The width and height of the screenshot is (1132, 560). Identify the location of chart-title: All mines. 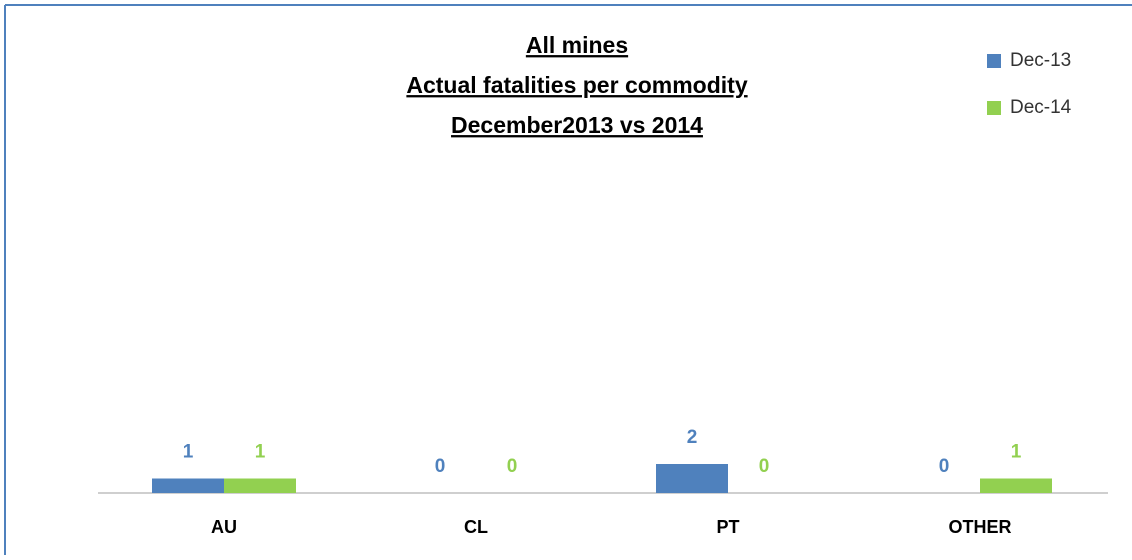
(577, 45).